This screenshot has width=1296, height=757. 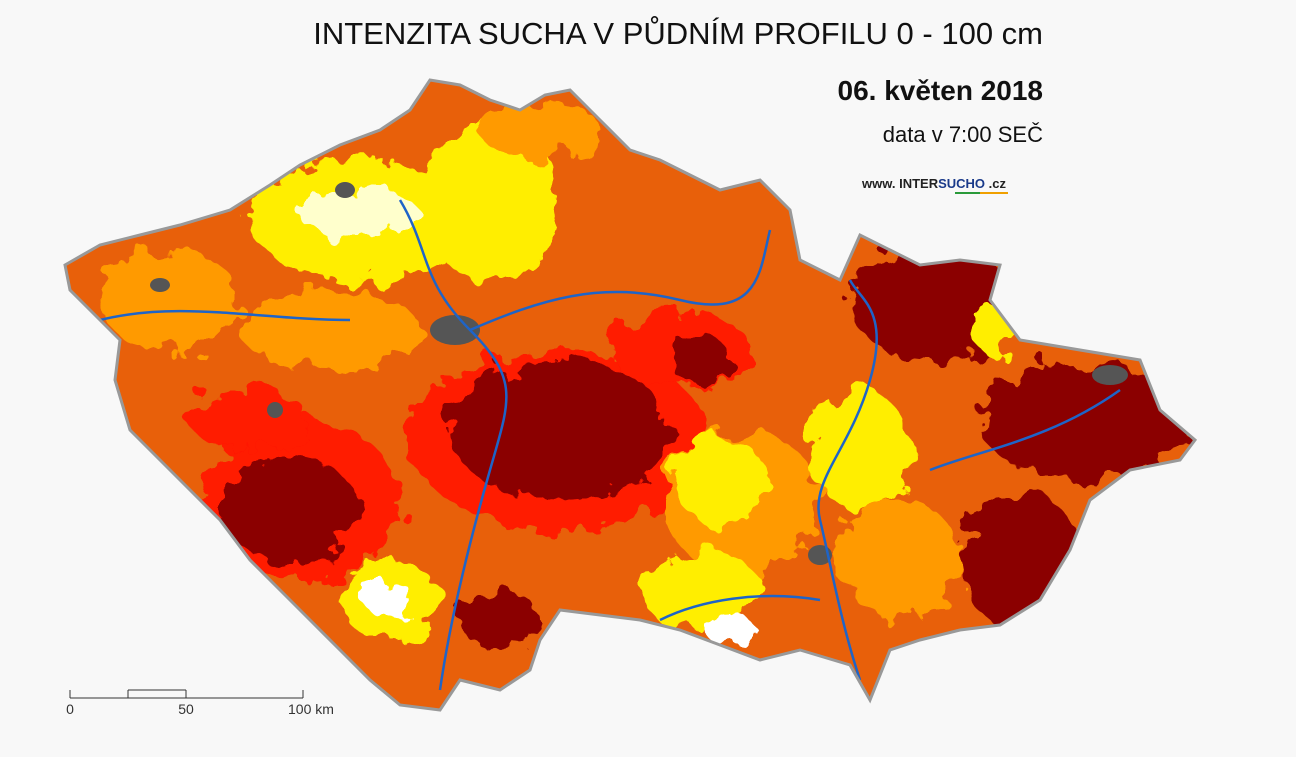 What do you see at coordinates (186, 709) in the screenshot?
I see `scale-label: 50` at bounding box center [186, 709].